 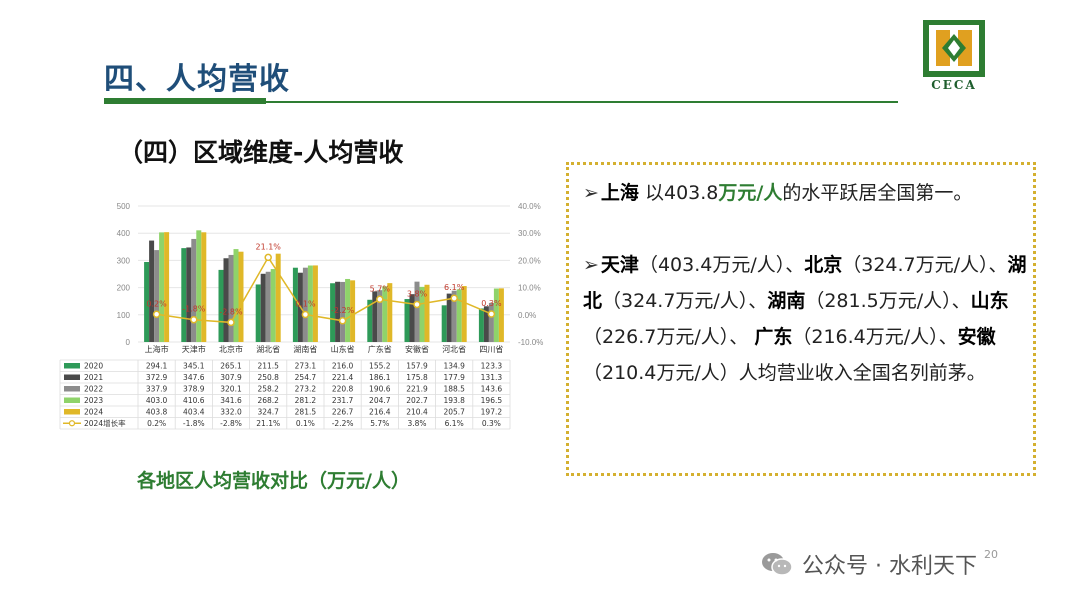 What do you see at coordinates (777, 564) in the screenshot?
I see `wechat-icon` at bounding box center [777, 564].